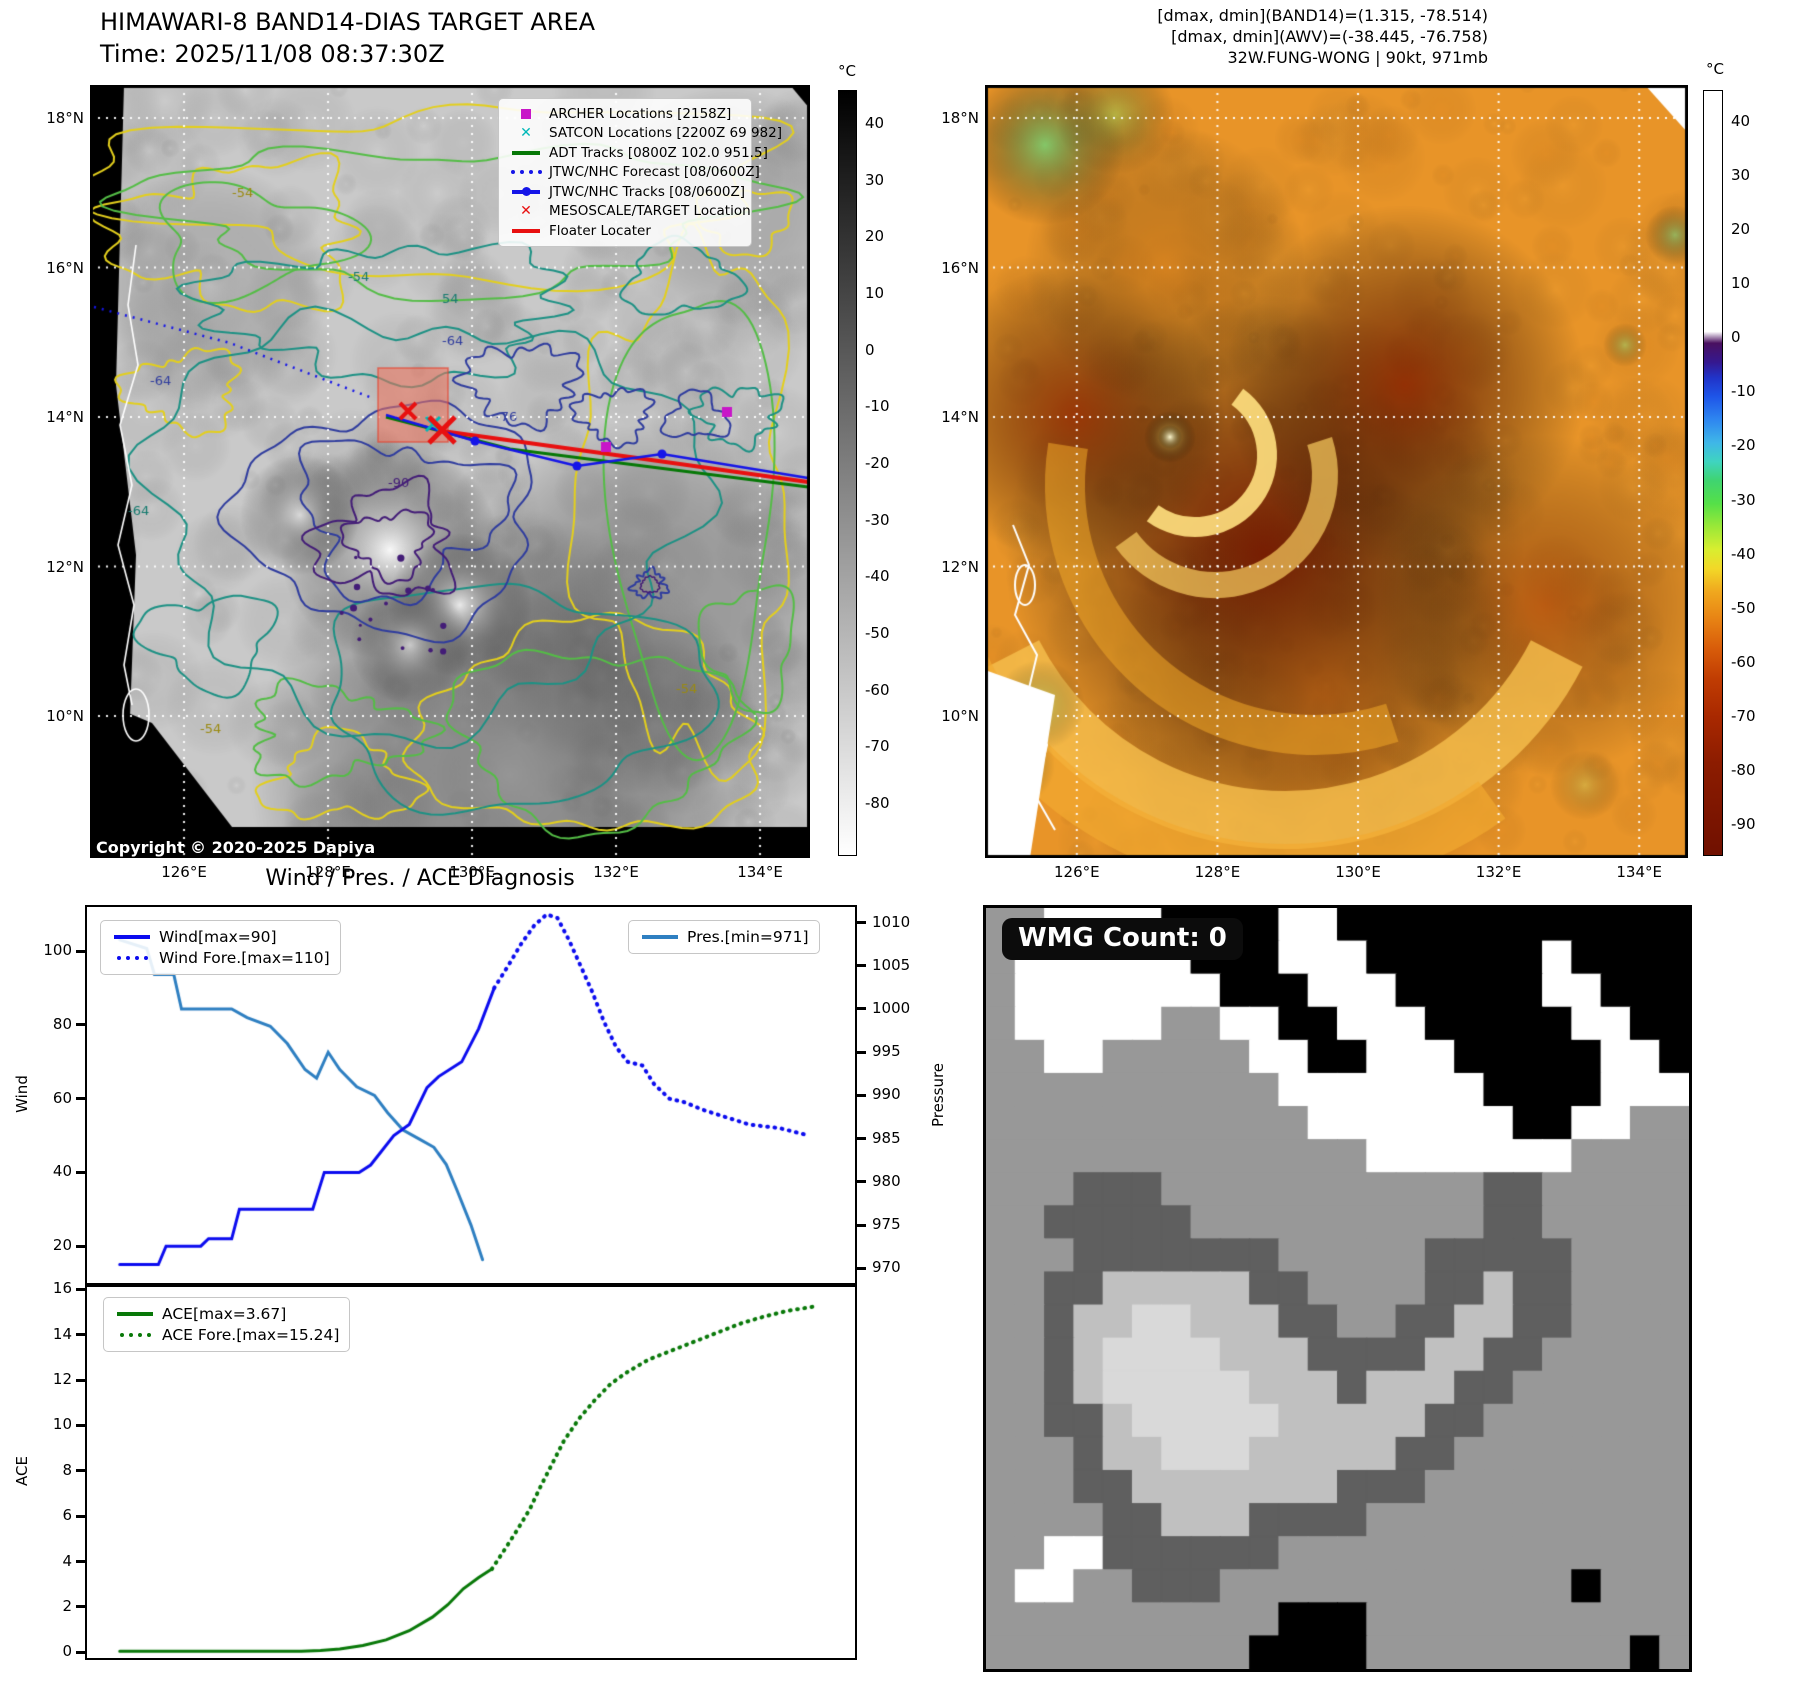  I want to click on legend-entry: ARCHER Locations [2158Z], so click(624, 114).